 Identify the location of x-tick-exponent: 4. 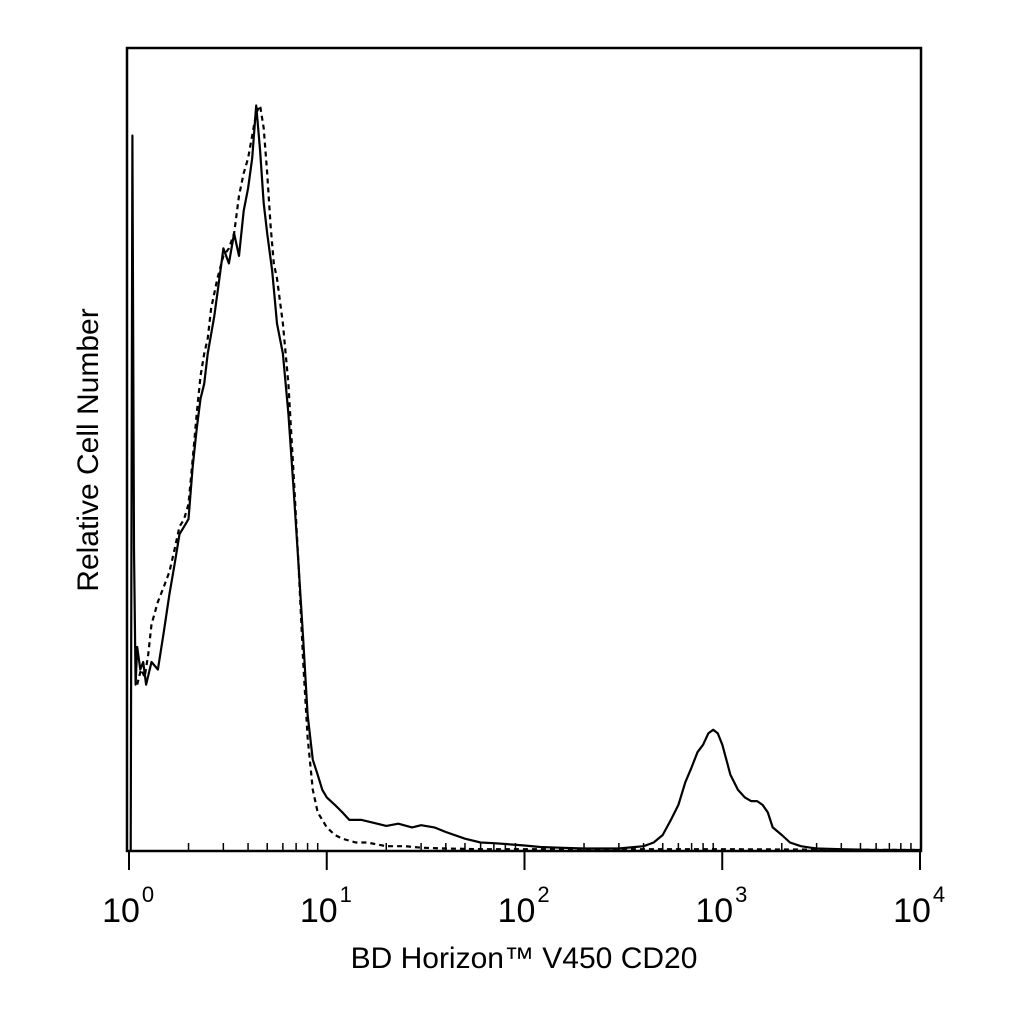
(939, 894).